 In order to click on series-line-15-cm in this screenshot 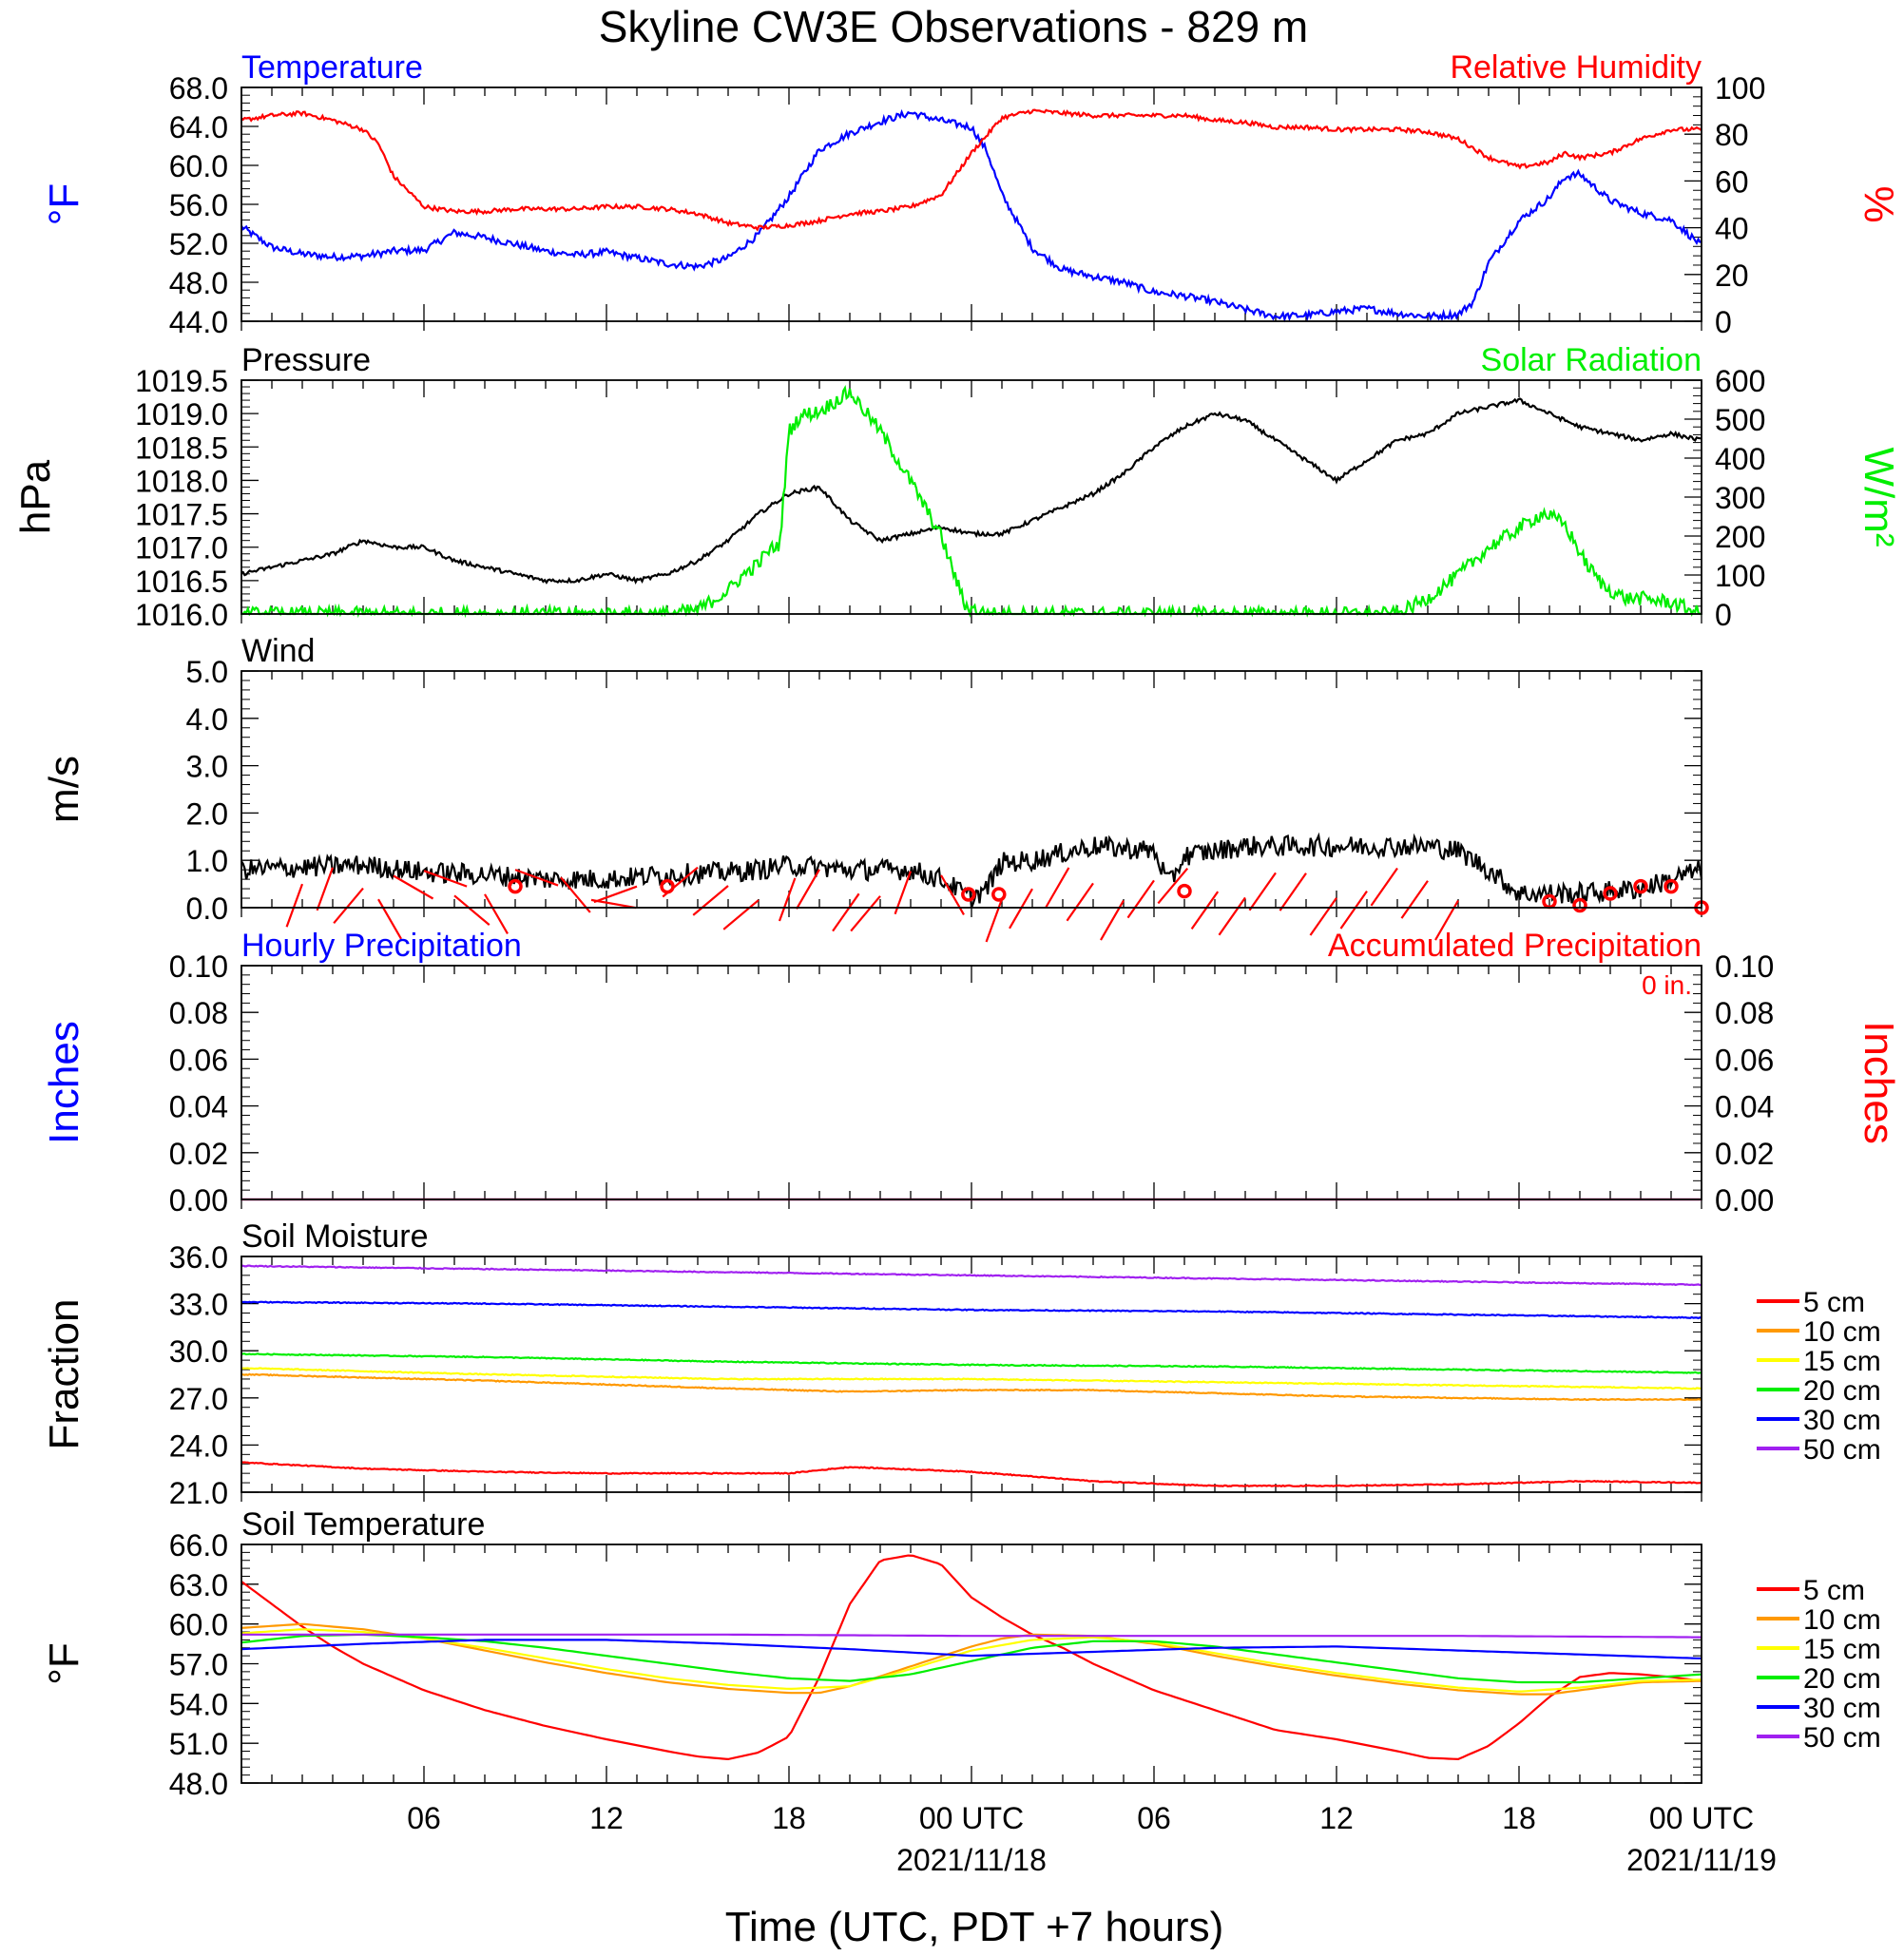, I will do `click(971, 1378)`.